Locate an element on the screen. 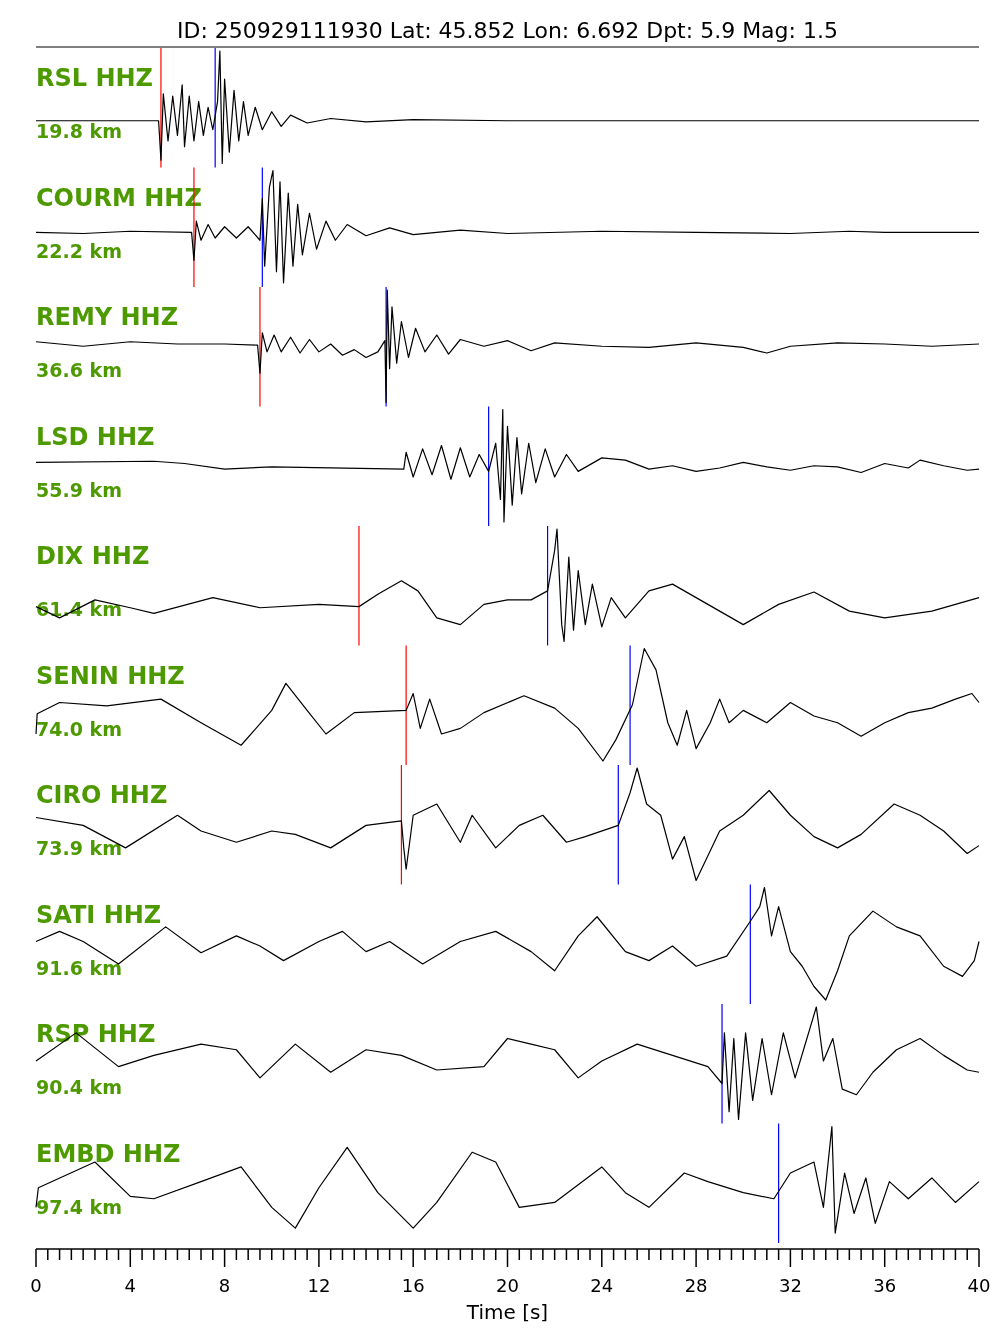 This screenshot has width=1000, height=1333. series-label: RSP HHZ is located at coordinates (96, 1034).